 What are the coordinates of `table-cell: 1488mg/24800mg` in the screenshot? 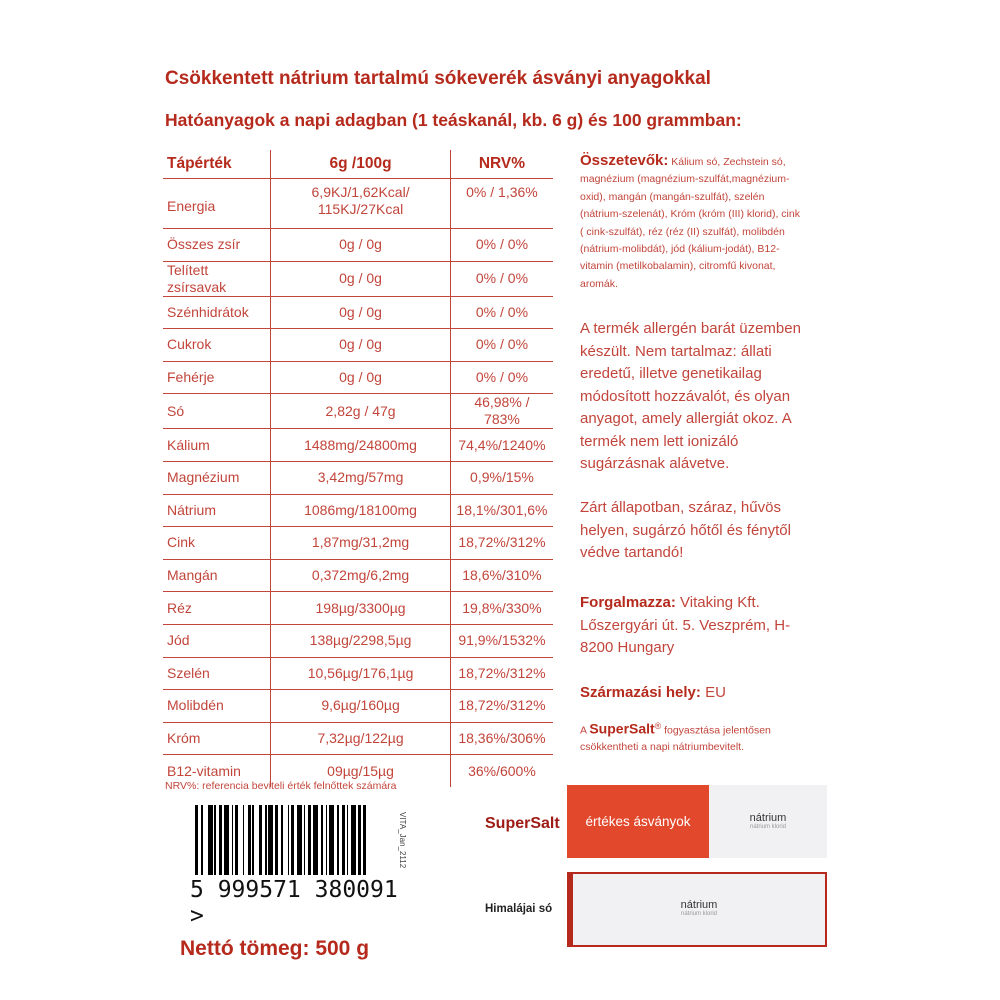 It's located at (360, 445).